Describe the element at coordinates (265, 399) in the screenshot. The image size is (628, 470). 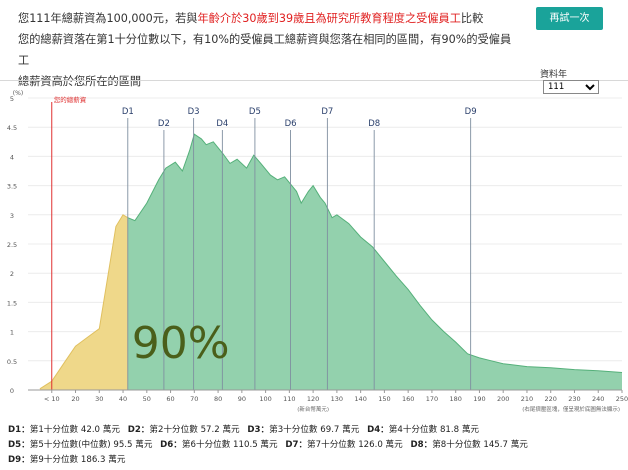
I see `x-tick-label: 100` at that location.